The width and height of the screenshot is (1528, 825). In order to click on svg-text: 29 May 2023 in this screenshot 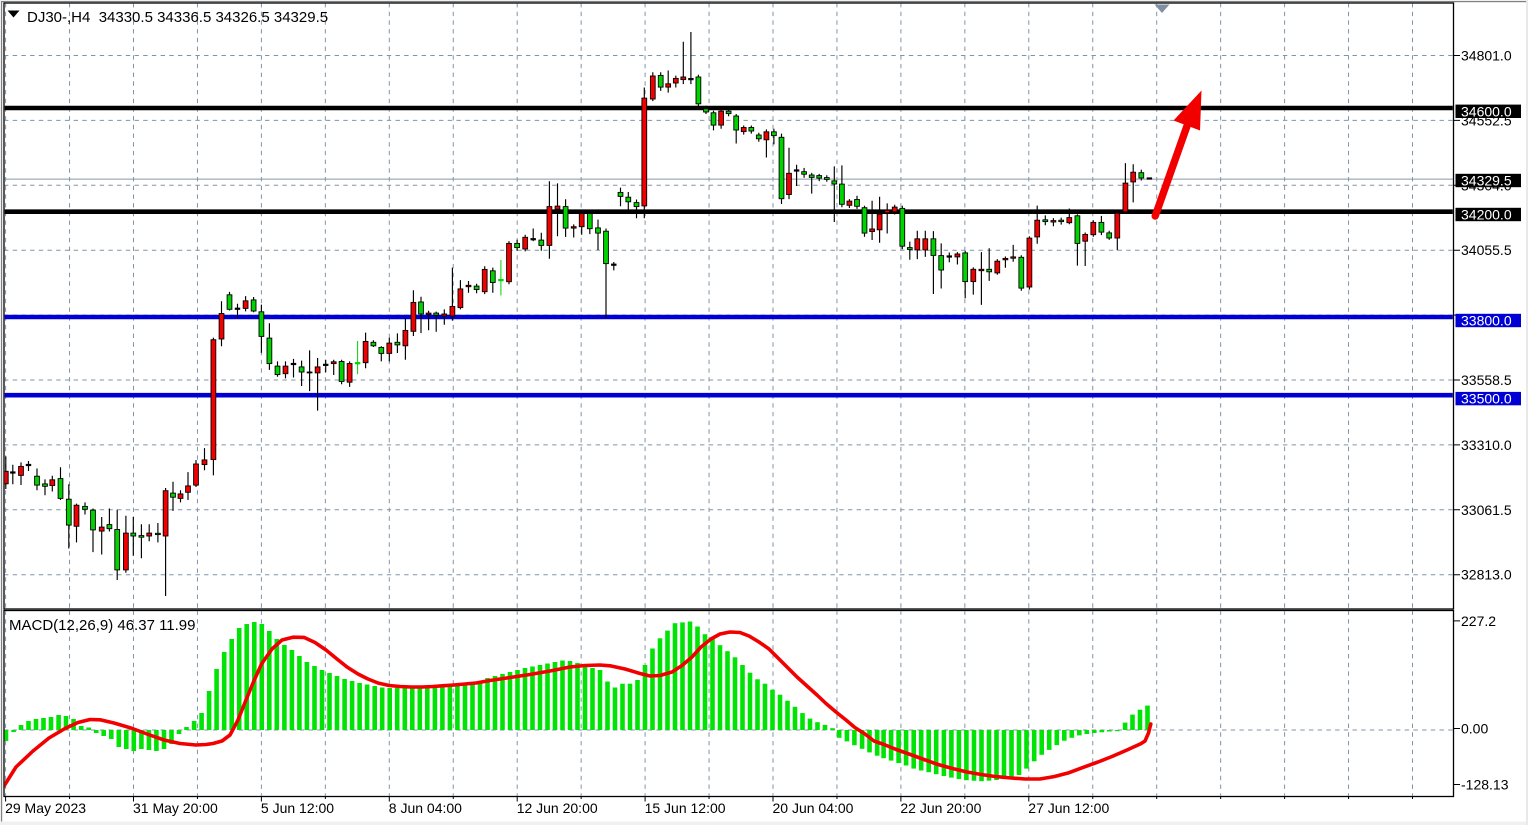, I will do `click(45, 808)`.